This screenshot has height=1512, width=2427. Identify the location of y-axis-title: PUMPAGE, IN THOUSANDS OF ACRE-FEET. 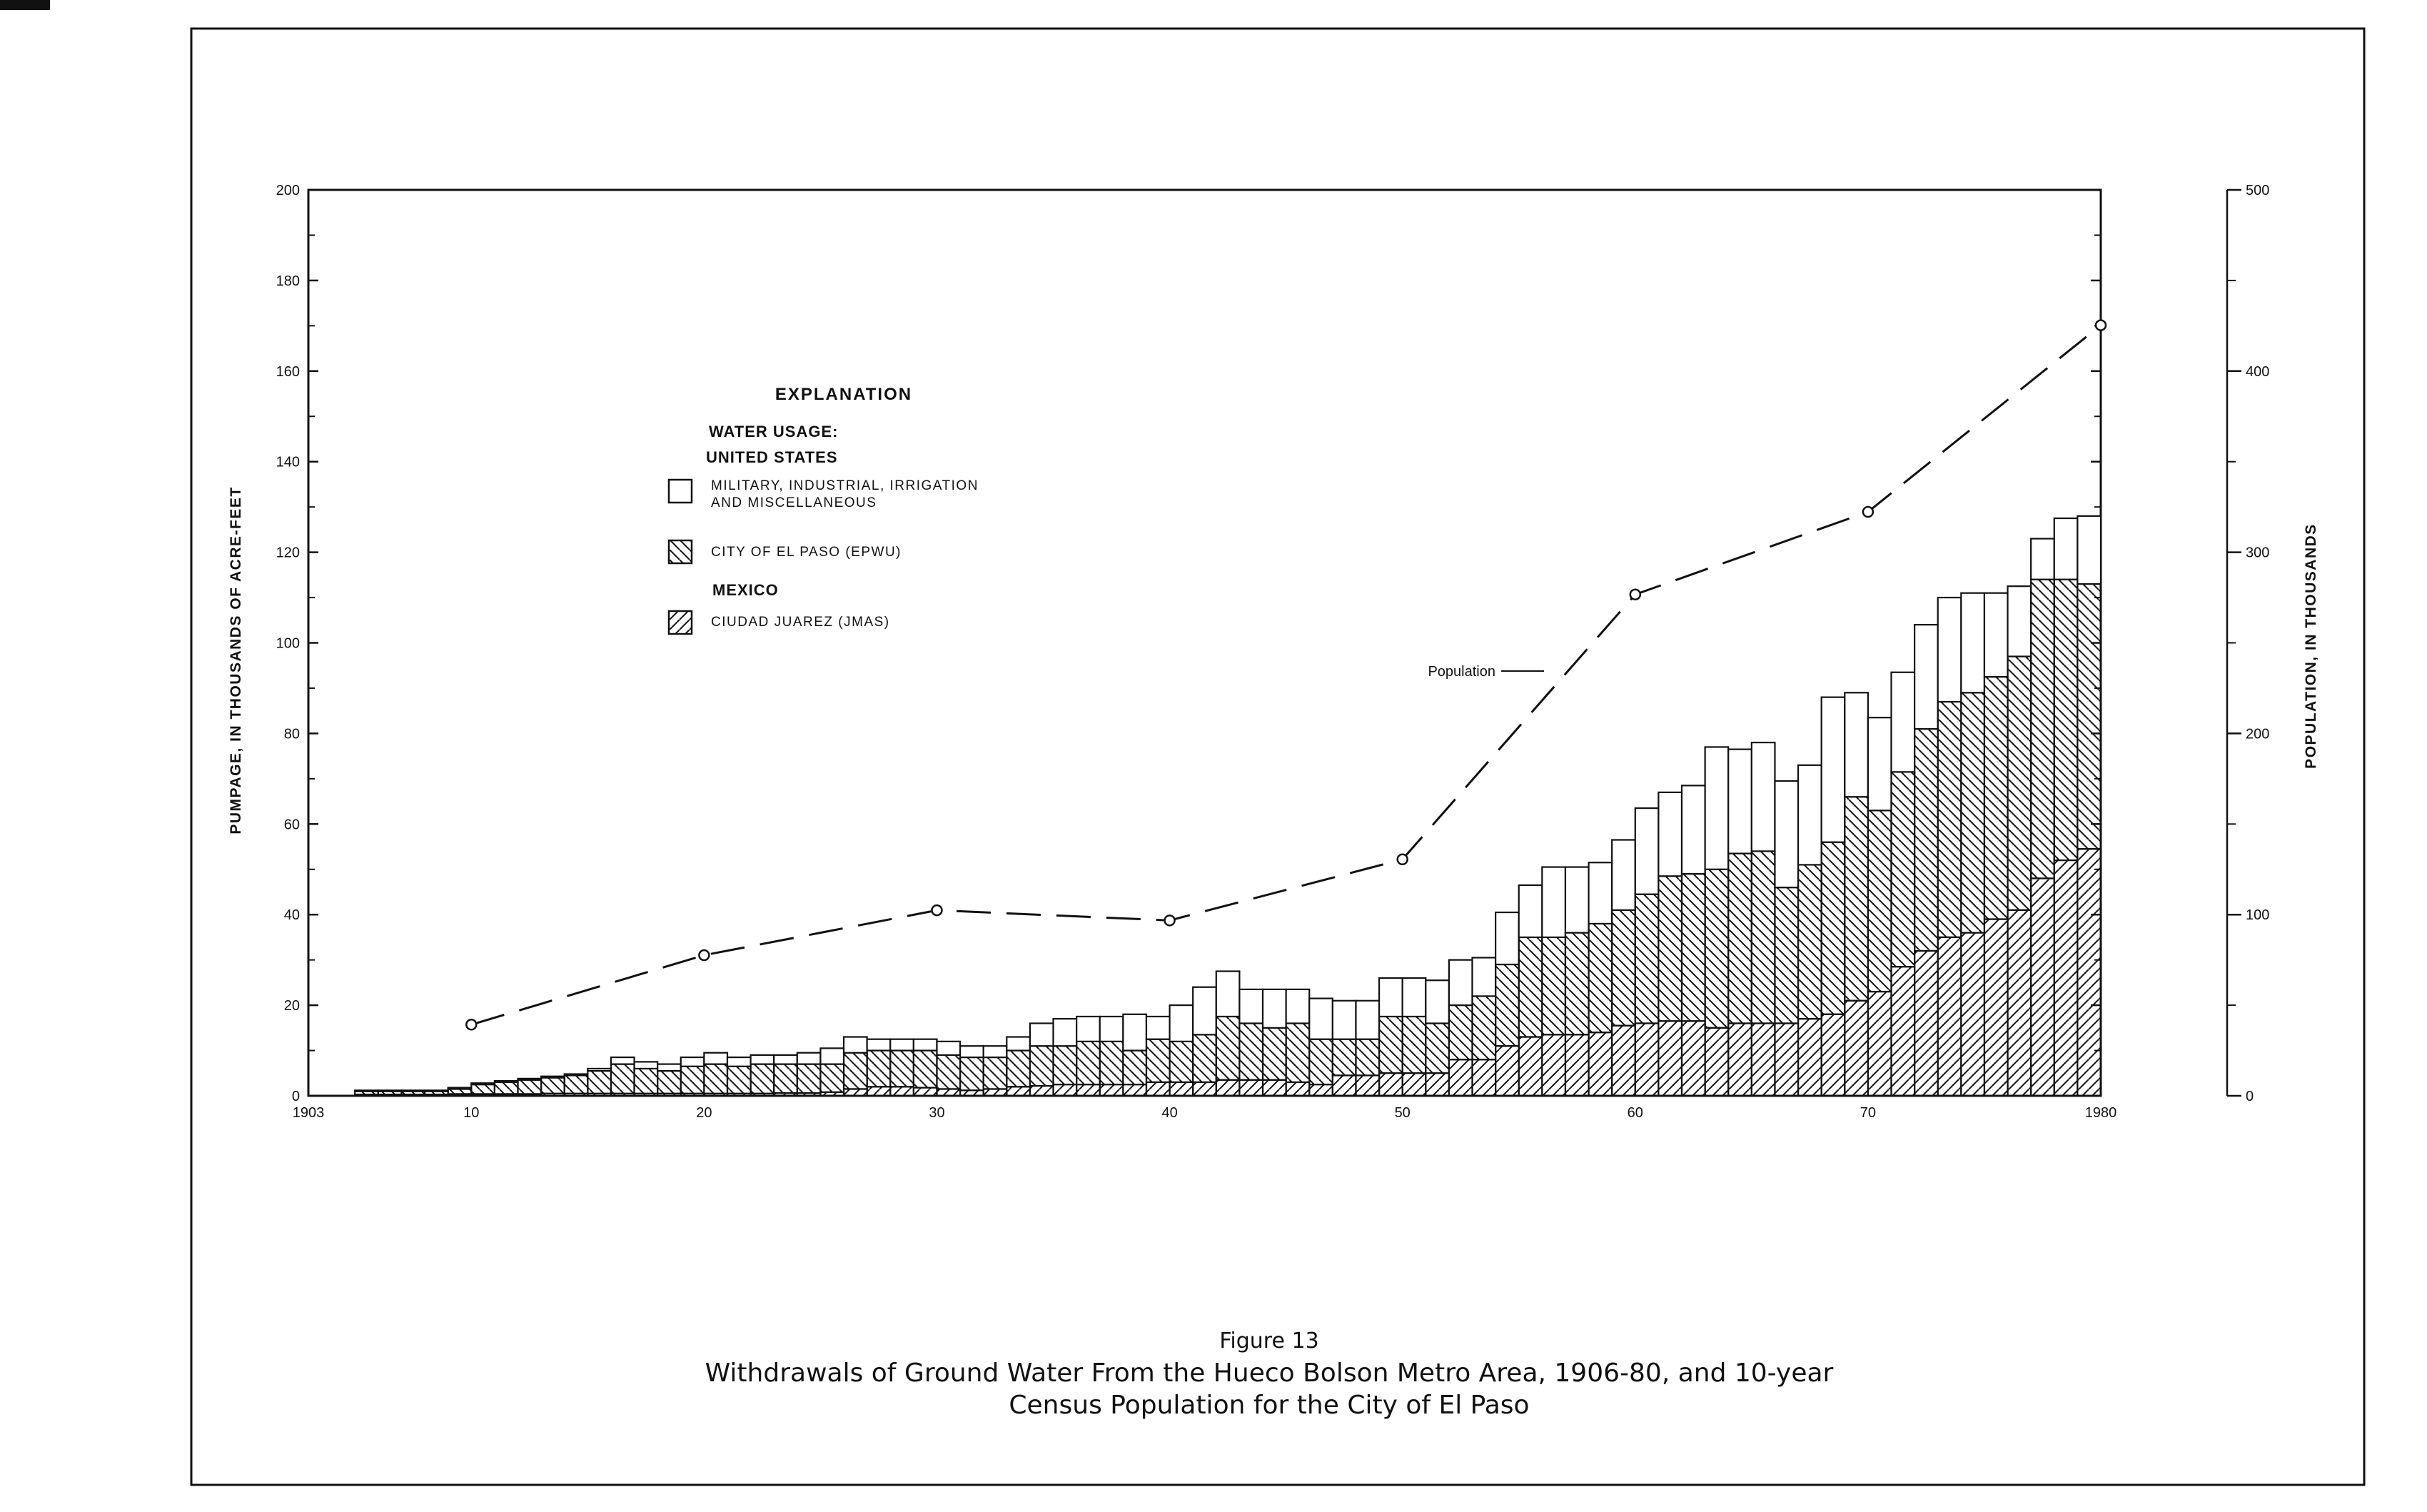
(236, 660).